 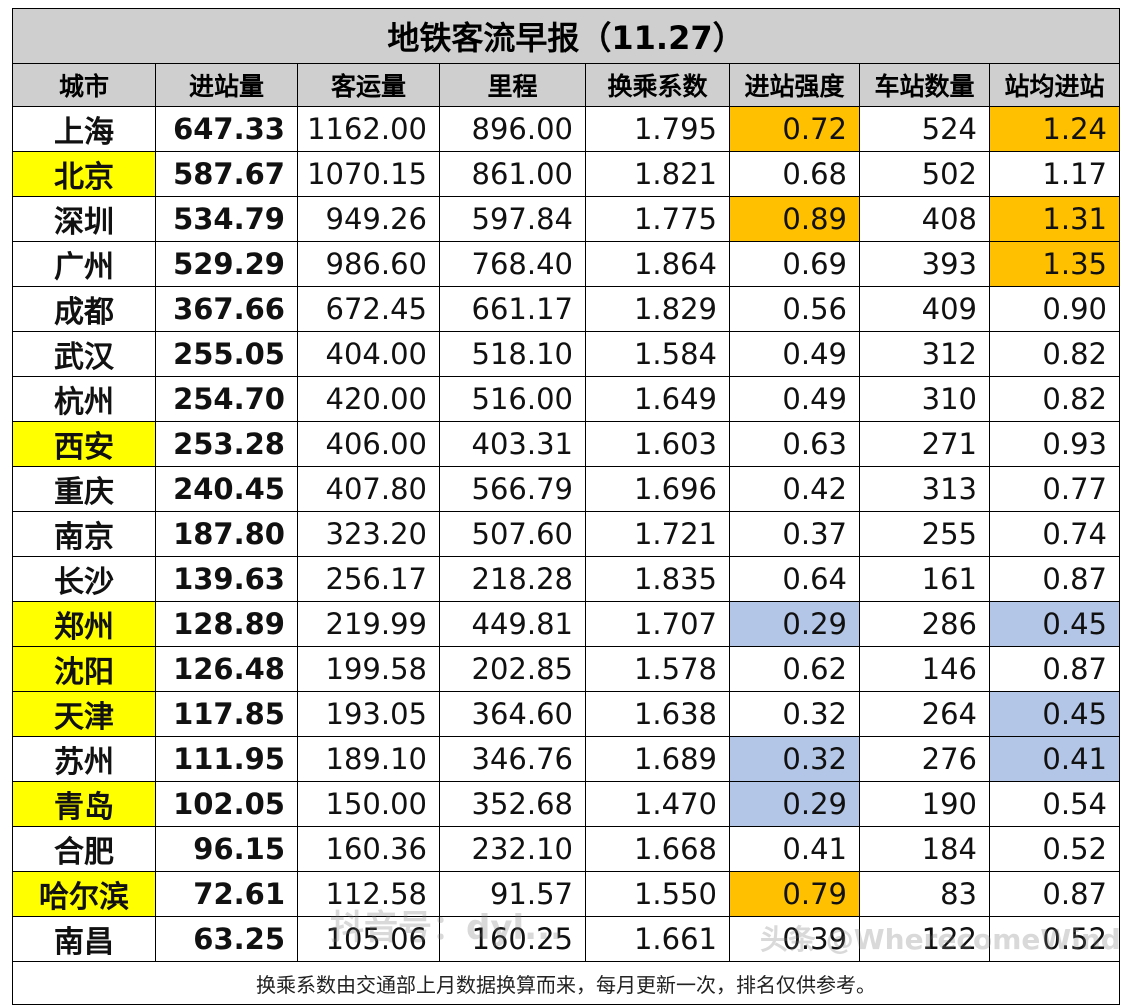 What do you see at coordinates (368, 714) in the screenshot?
I see `ridership-cell: 193.05` at bounding box center [368, 714].